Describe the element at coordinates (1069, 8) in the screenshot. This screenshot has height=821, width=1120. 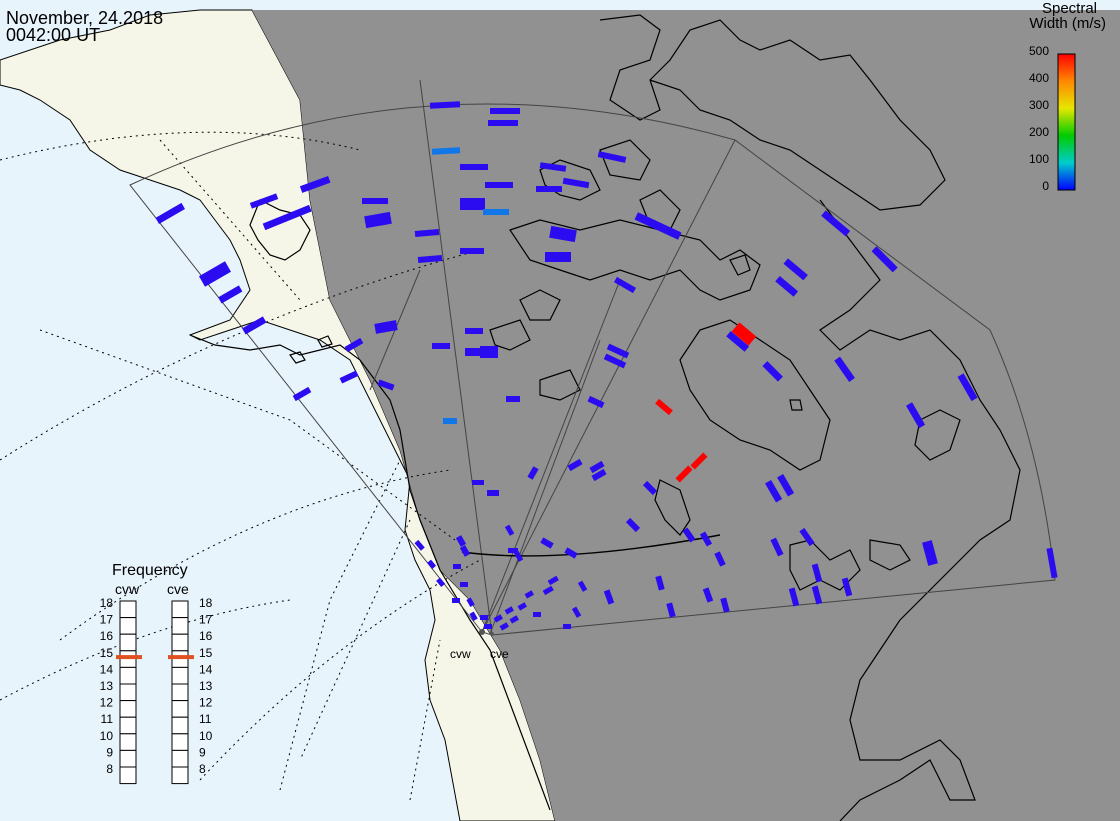
I see `colorbar-title-line1: Spectral` at that location.